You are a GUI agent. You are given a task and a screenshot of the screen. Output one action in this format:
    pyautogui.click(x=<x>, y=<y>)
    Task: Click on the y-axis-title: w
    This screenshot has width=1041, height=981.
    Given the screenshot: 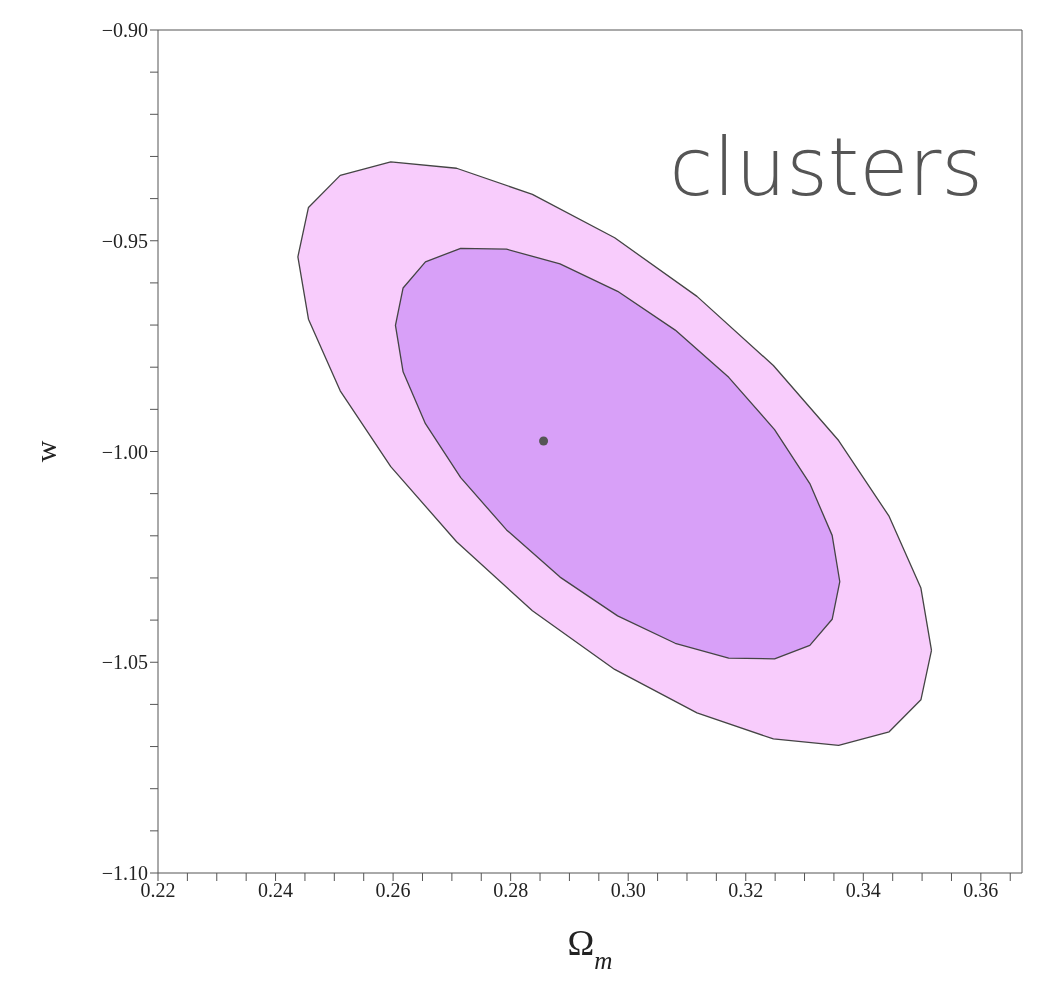 What is the action you would take?
    pyautogui.click(x=45, y=451)
    